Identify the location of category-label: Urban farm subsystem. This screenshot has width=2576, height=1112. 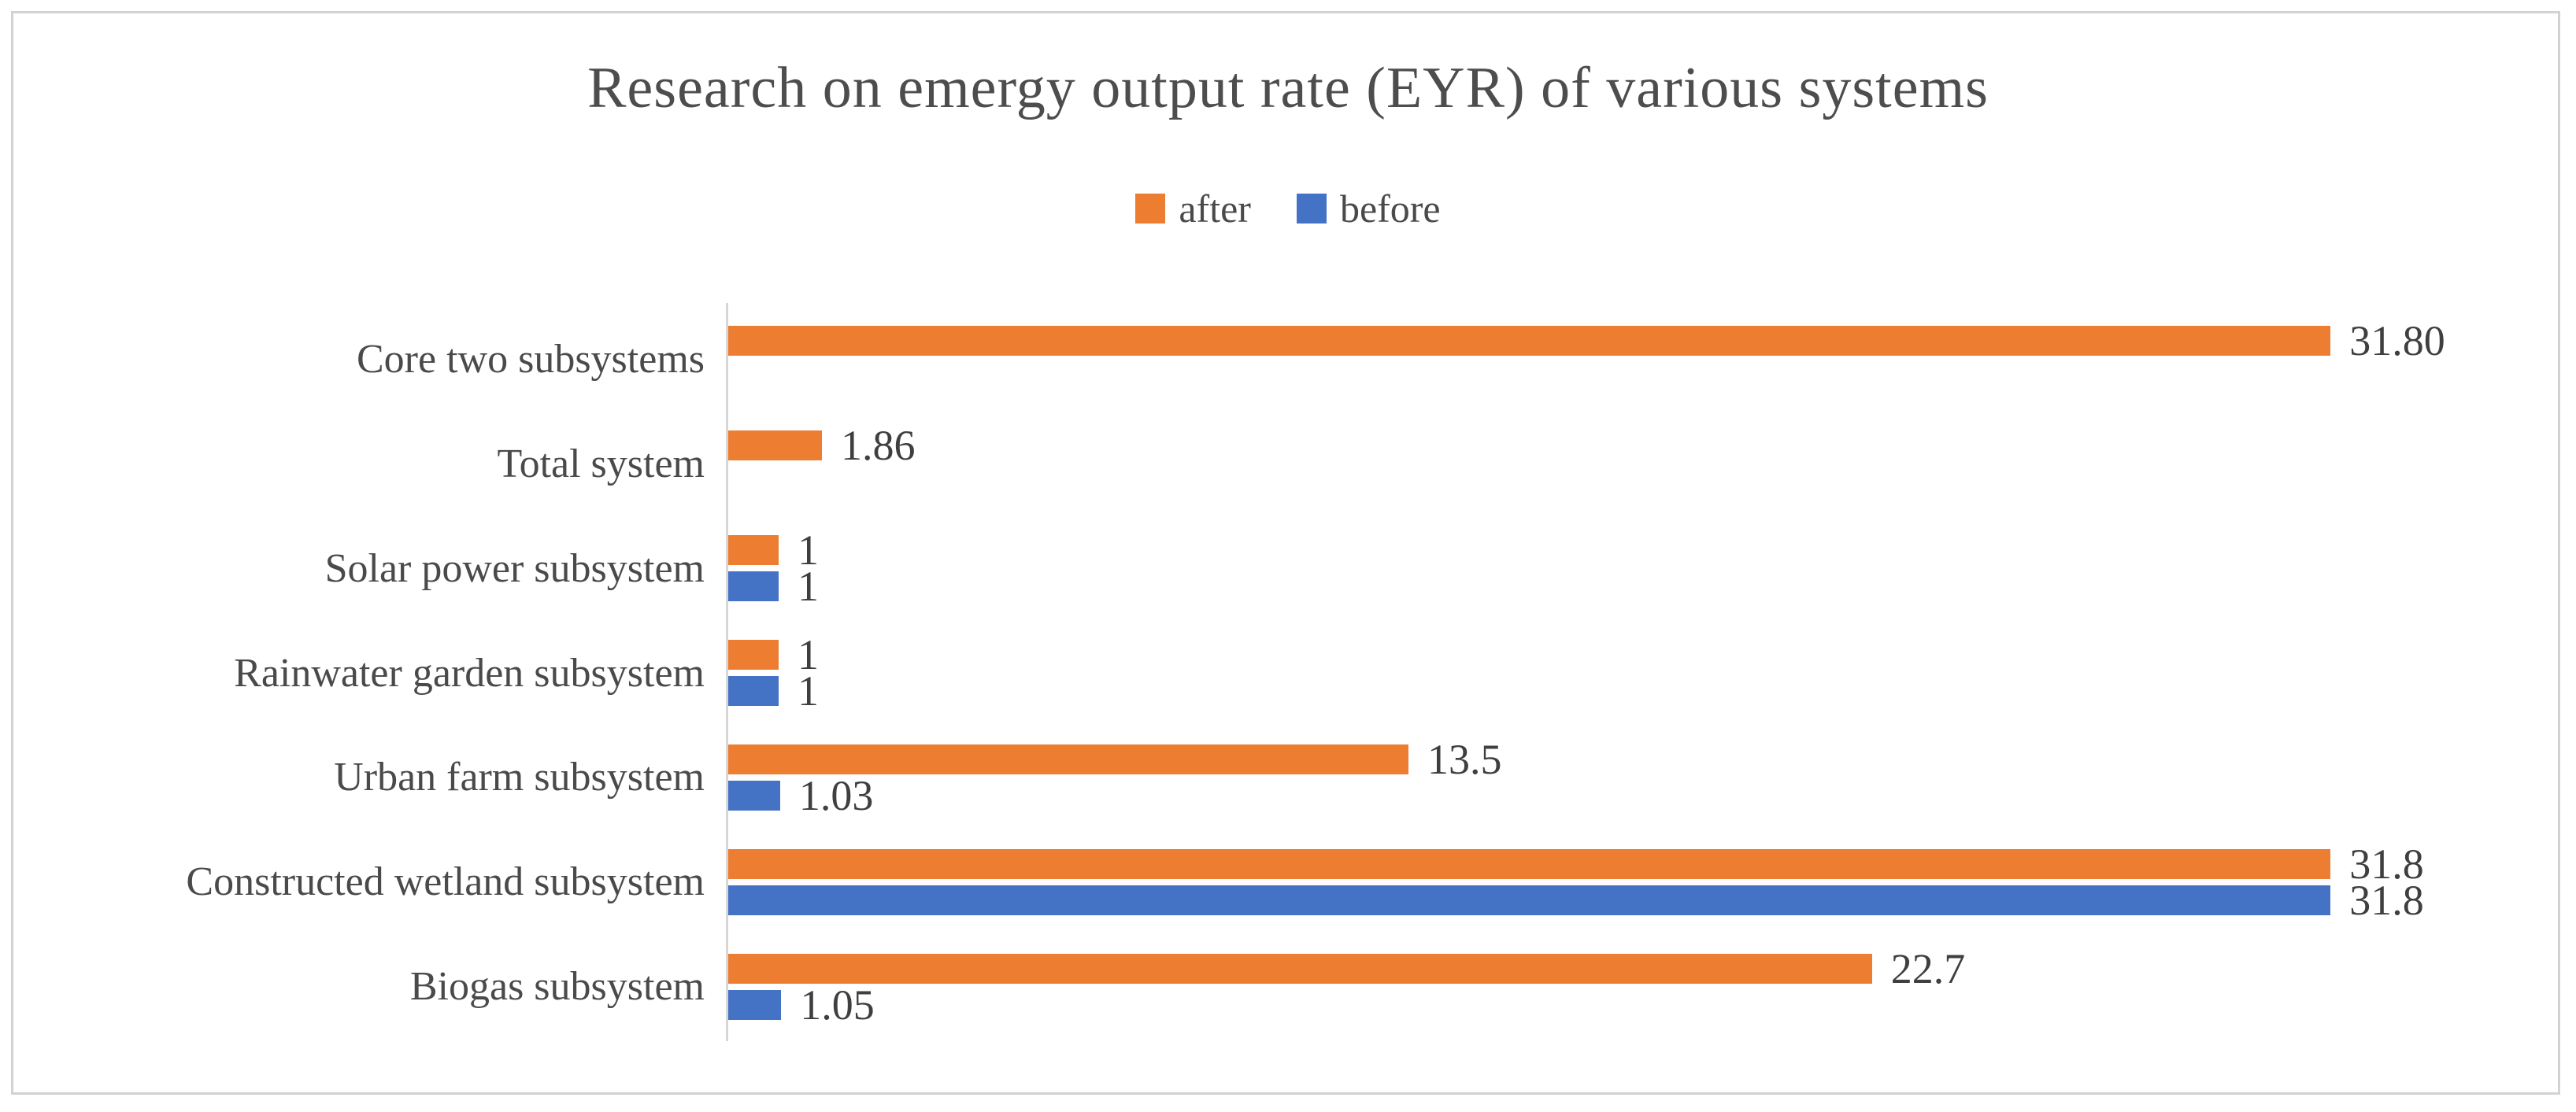
(519, 777).